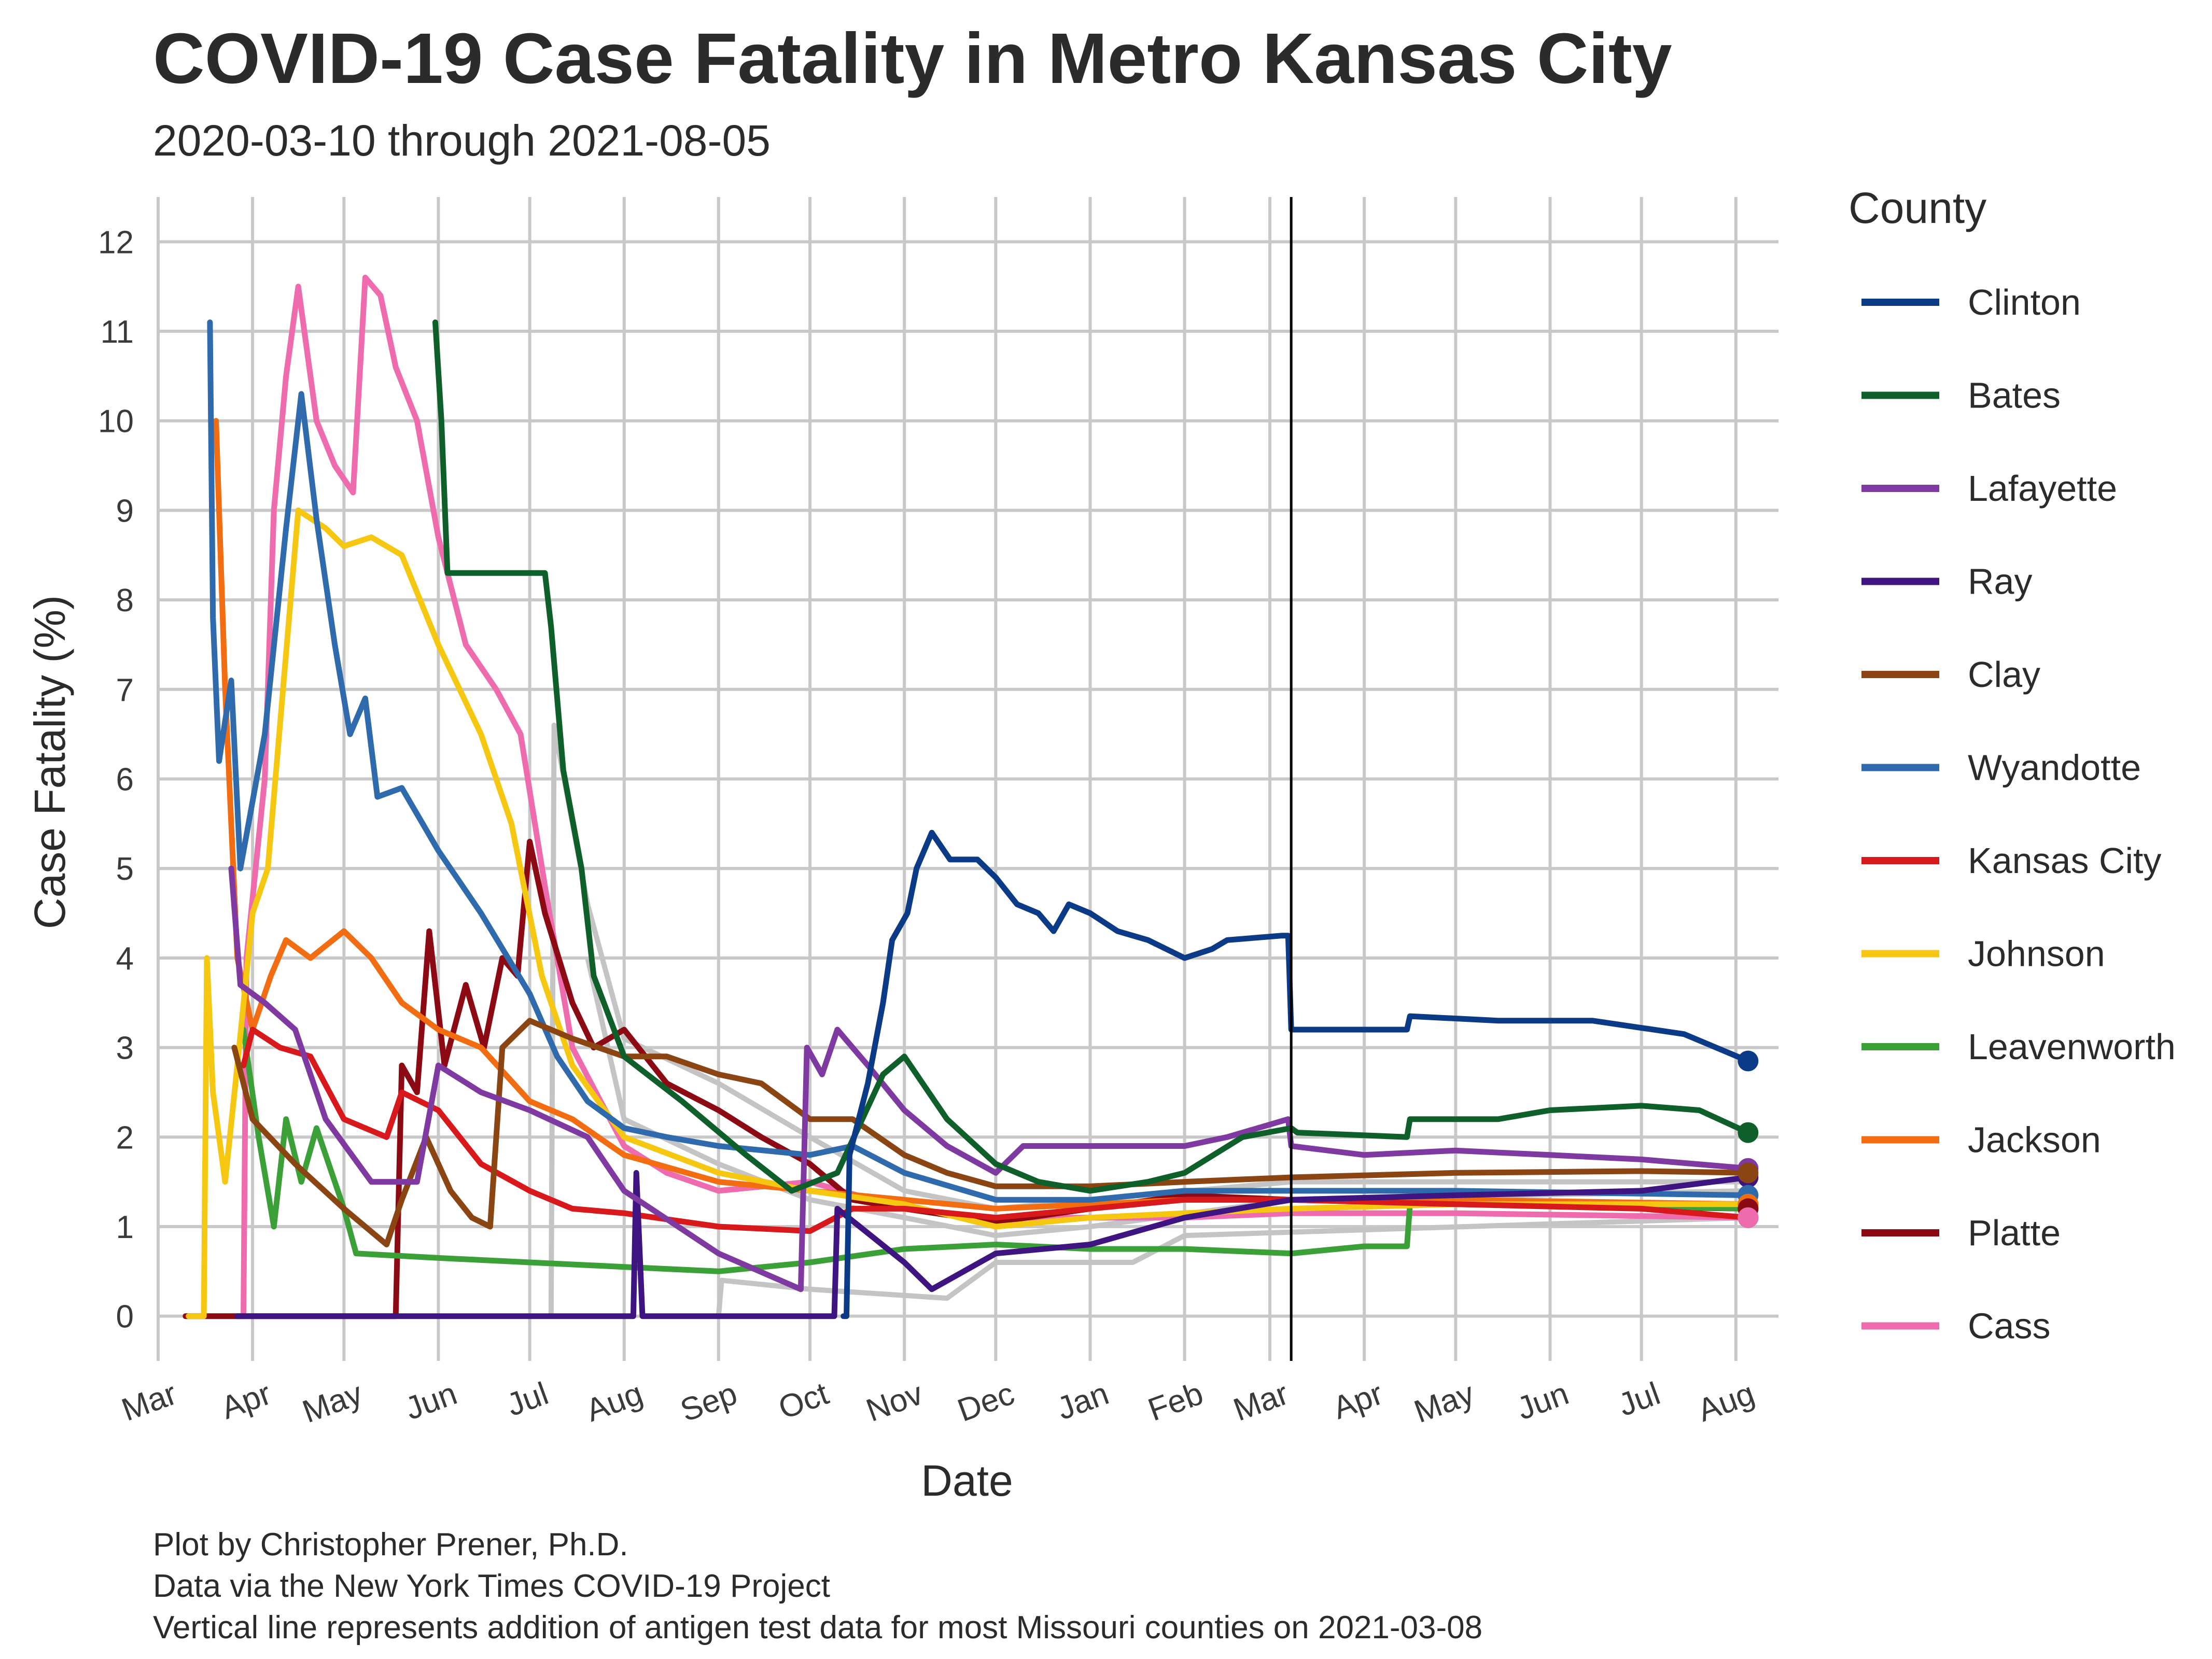  I want to click on series-endpoints, so click(1748, 1139).